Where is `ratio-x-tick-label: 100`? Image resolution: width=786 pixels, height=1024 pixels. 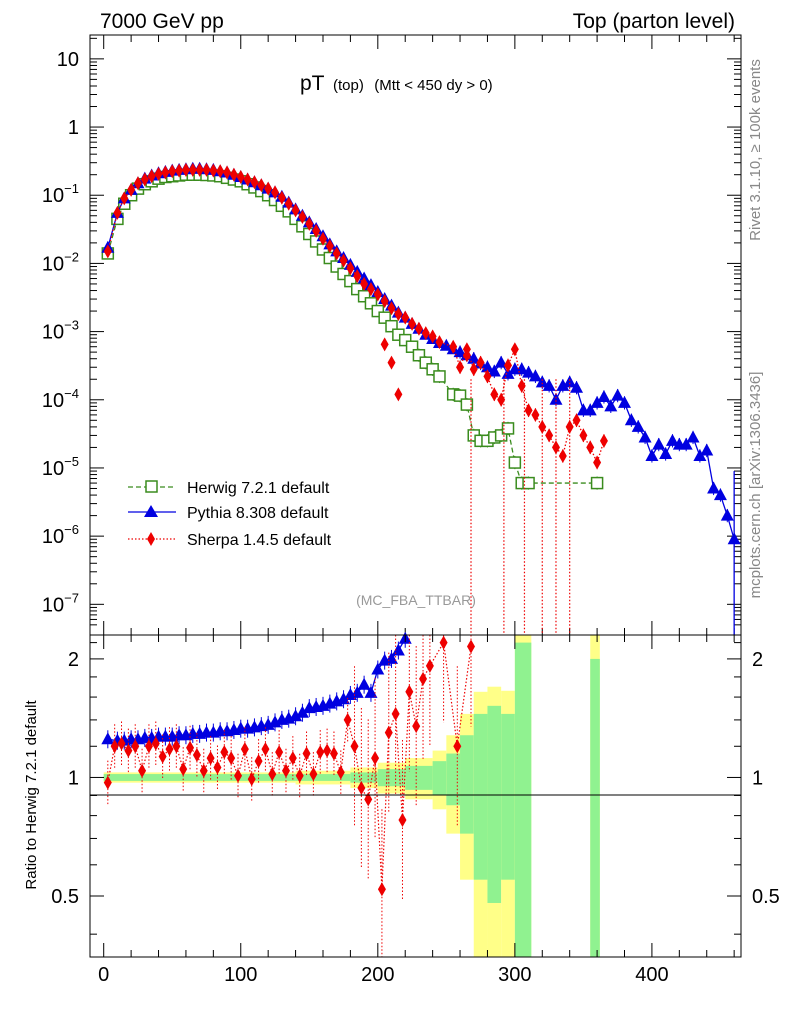
ratio-x-tick-label: 100 is located at coordinates (240, 975).